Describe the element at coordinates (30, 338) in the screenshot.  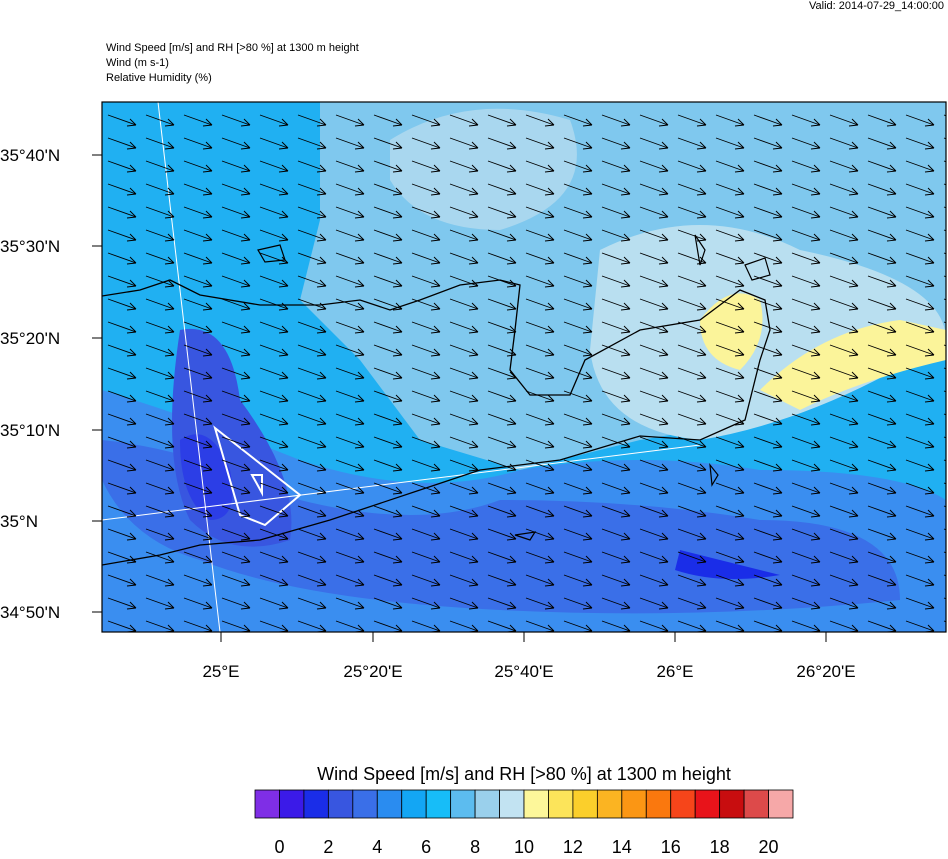
I see `lat-label: 35°20'N` at that location.